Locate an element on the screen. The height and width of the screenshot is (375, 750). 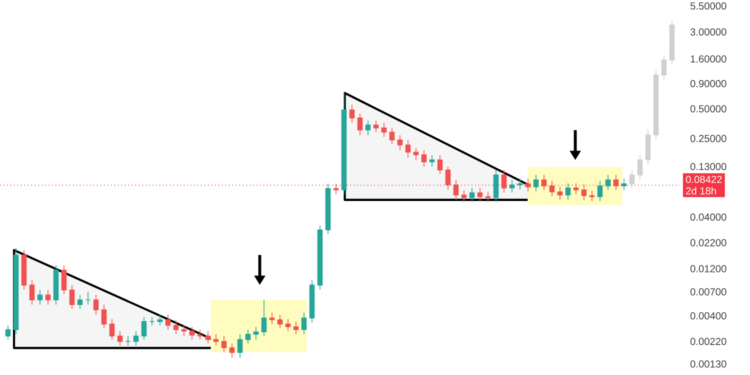
y-tick-label: 0.04000 is located at coordinates (708, 217).